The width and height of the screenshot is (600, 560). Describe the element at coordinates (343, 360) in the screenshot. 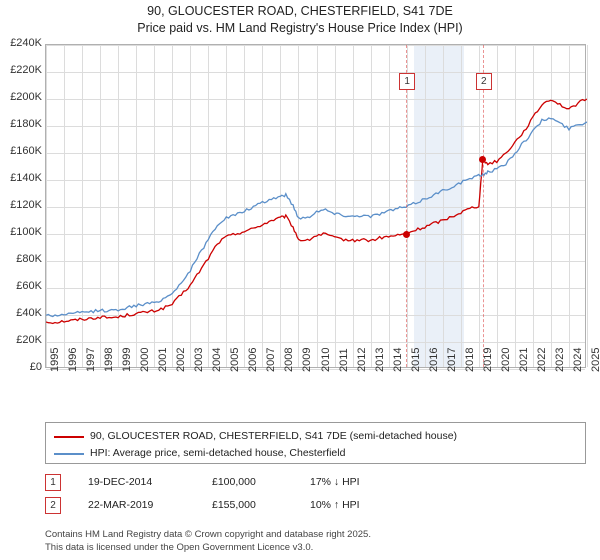

I see `x-tick-label: 2011` at that location.